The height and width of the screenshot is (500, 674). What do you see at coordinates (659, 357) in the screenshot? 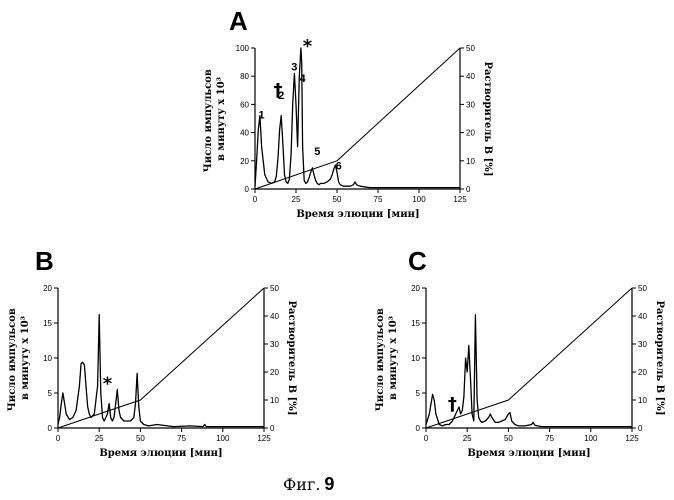
I see `chart-c-ylabel2: Растворитель B [%]` at bounding box center [659, 357].